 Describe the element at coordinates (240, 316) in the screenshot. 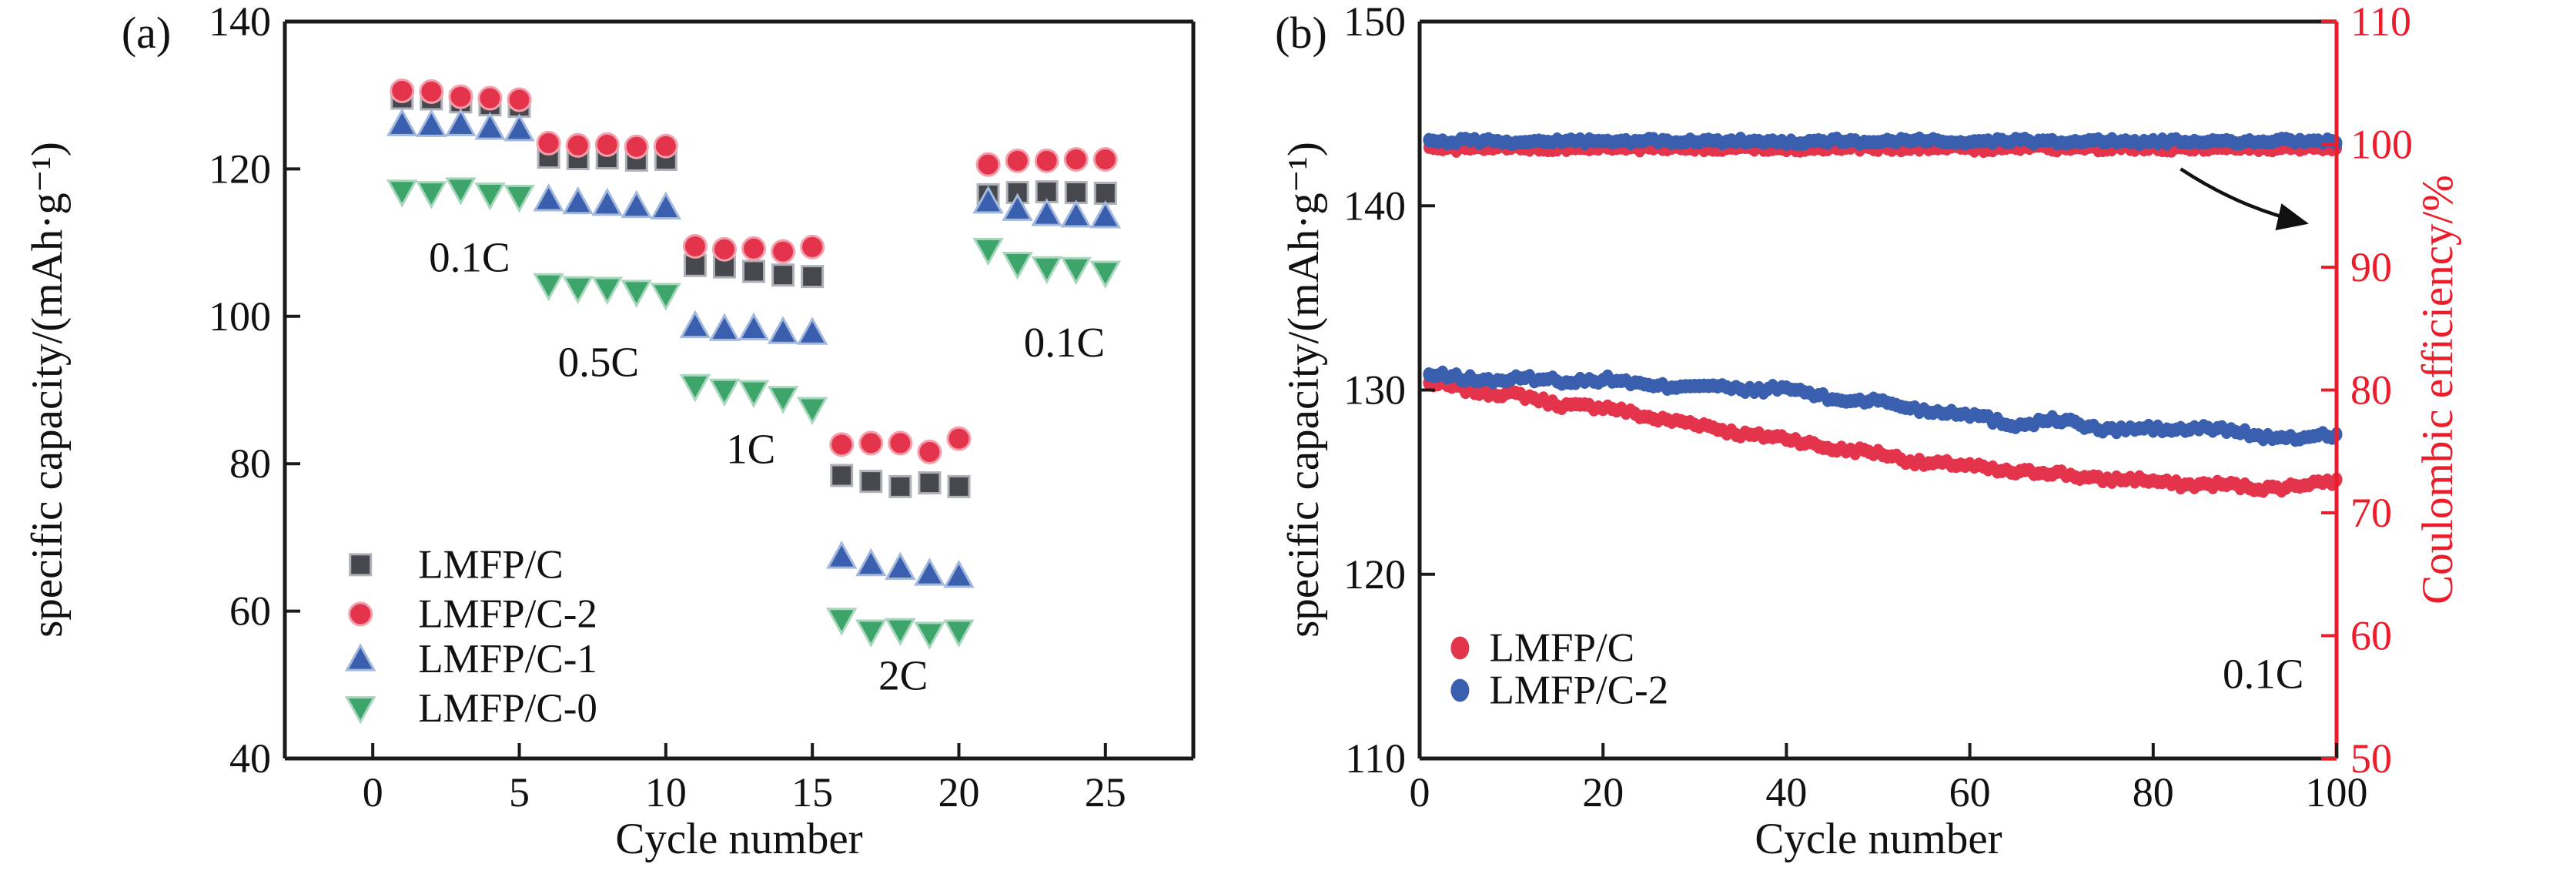

I see `y-tick-label: 100` at that location.